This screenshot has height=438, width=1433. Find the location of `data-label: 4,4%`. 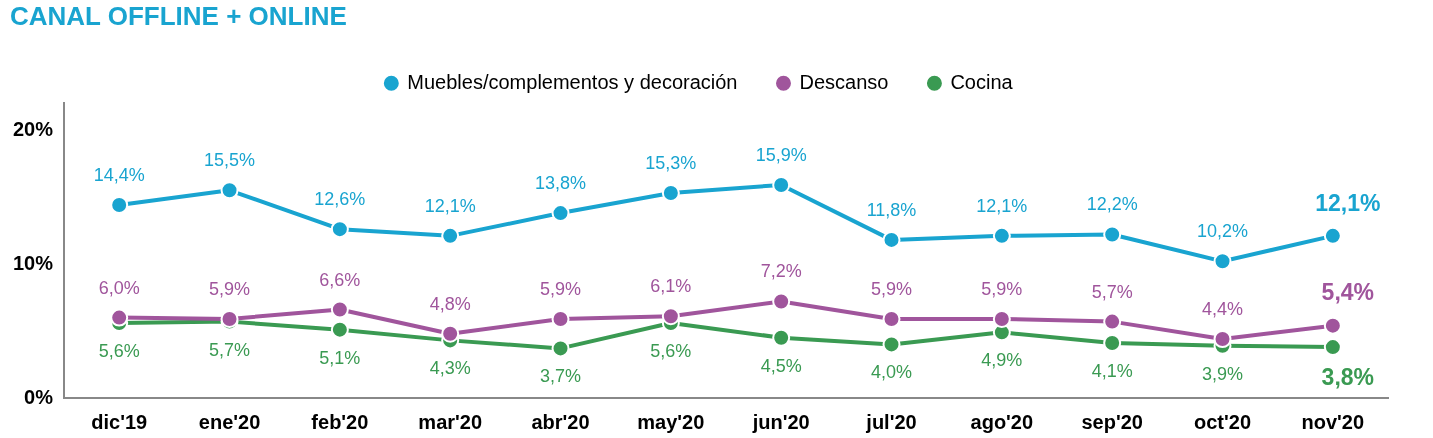

data-label: 4,4% is located at coordinates (1222, 309).